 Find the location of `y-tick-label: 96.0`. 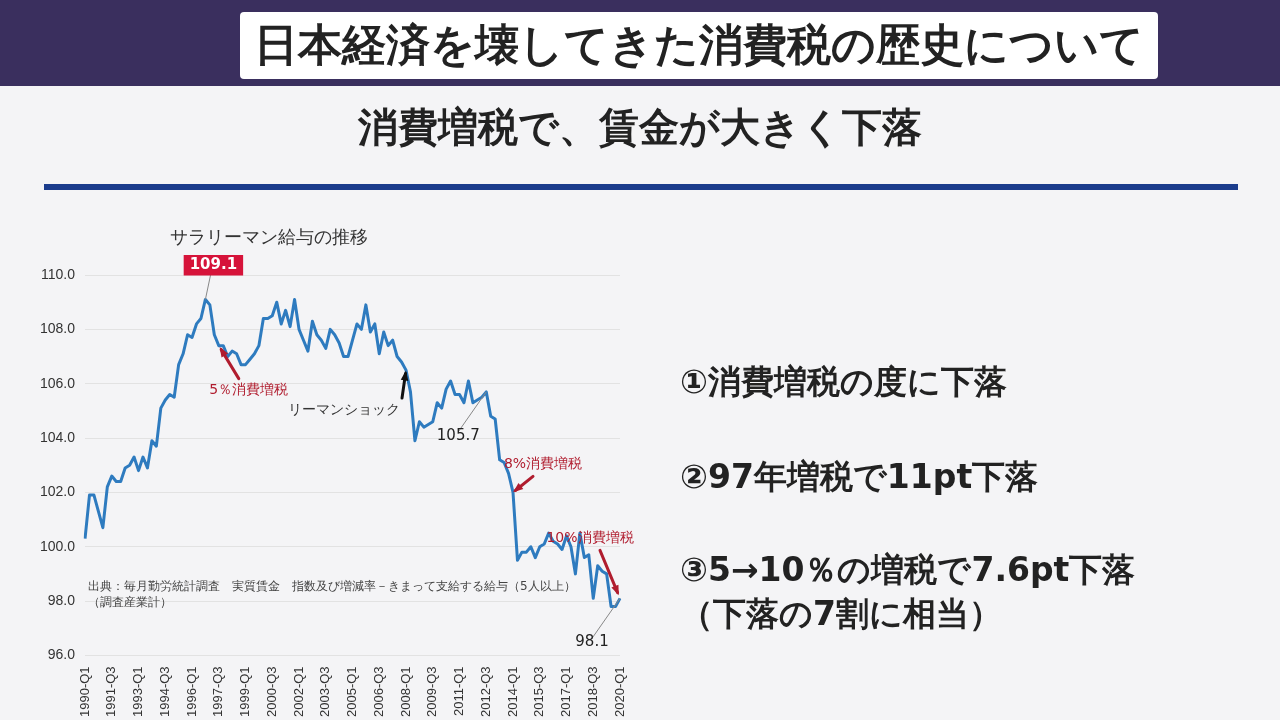

y-tick-label: 96.0 is located at coordinates (61, 654).